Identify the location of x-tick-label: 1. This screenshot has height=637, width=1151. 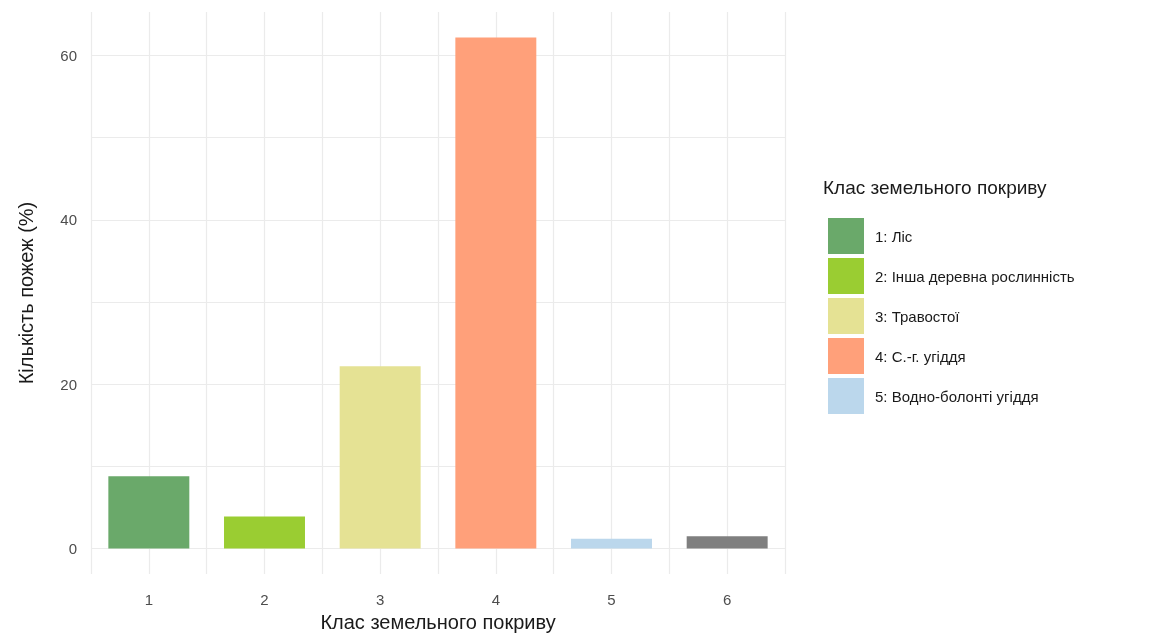
(149, 599).